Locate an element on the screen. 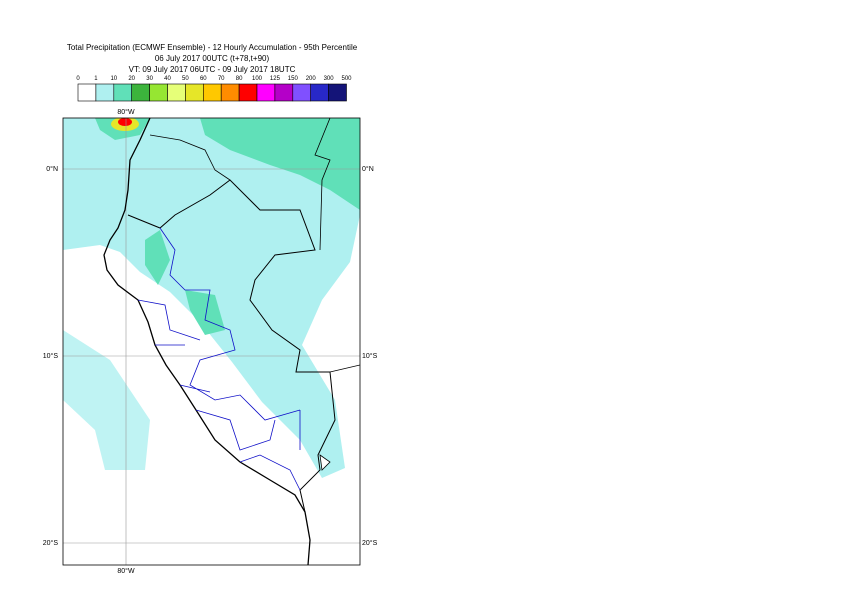  subtitle: 06 July 2017 00UTC (t+78,t+90) is located at coordinates (212, 58).